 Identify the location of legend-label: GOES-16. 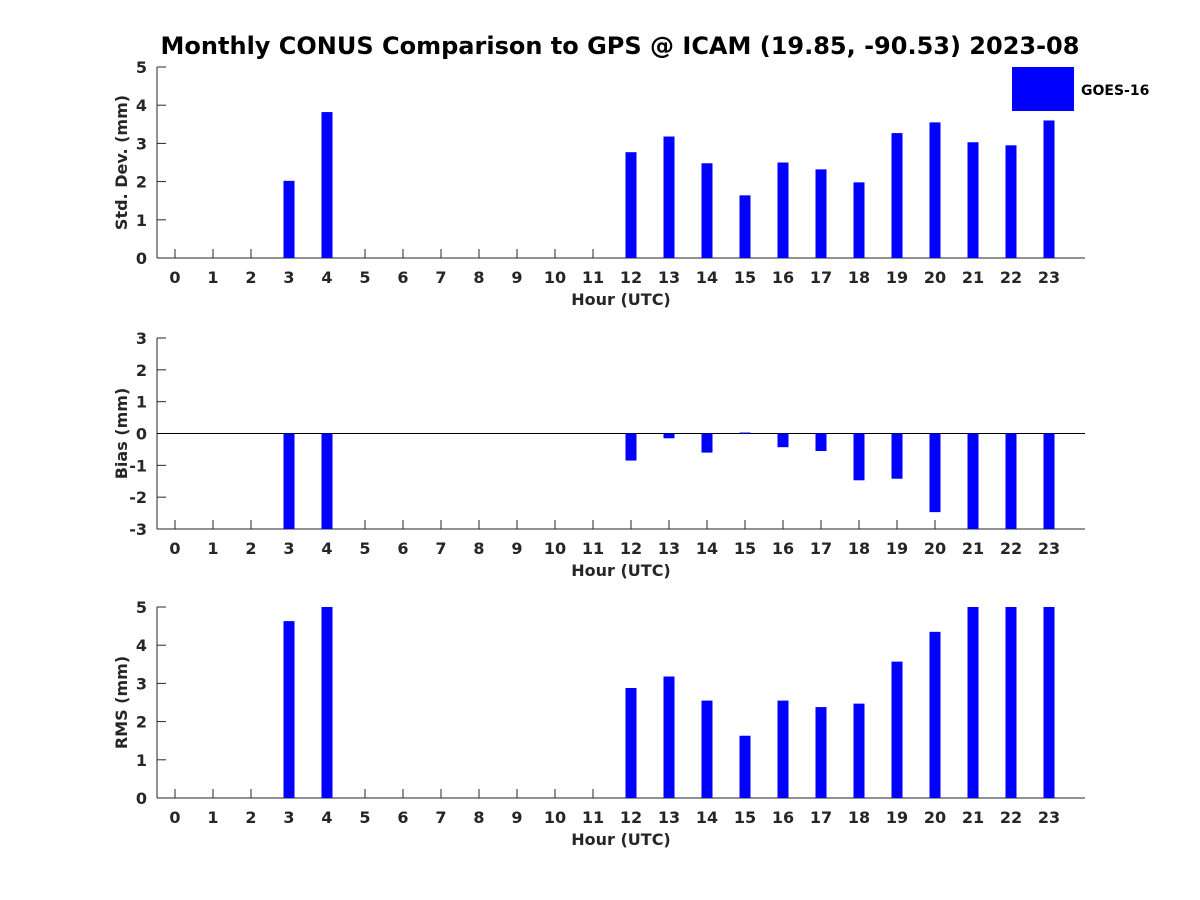
(1115, 91).